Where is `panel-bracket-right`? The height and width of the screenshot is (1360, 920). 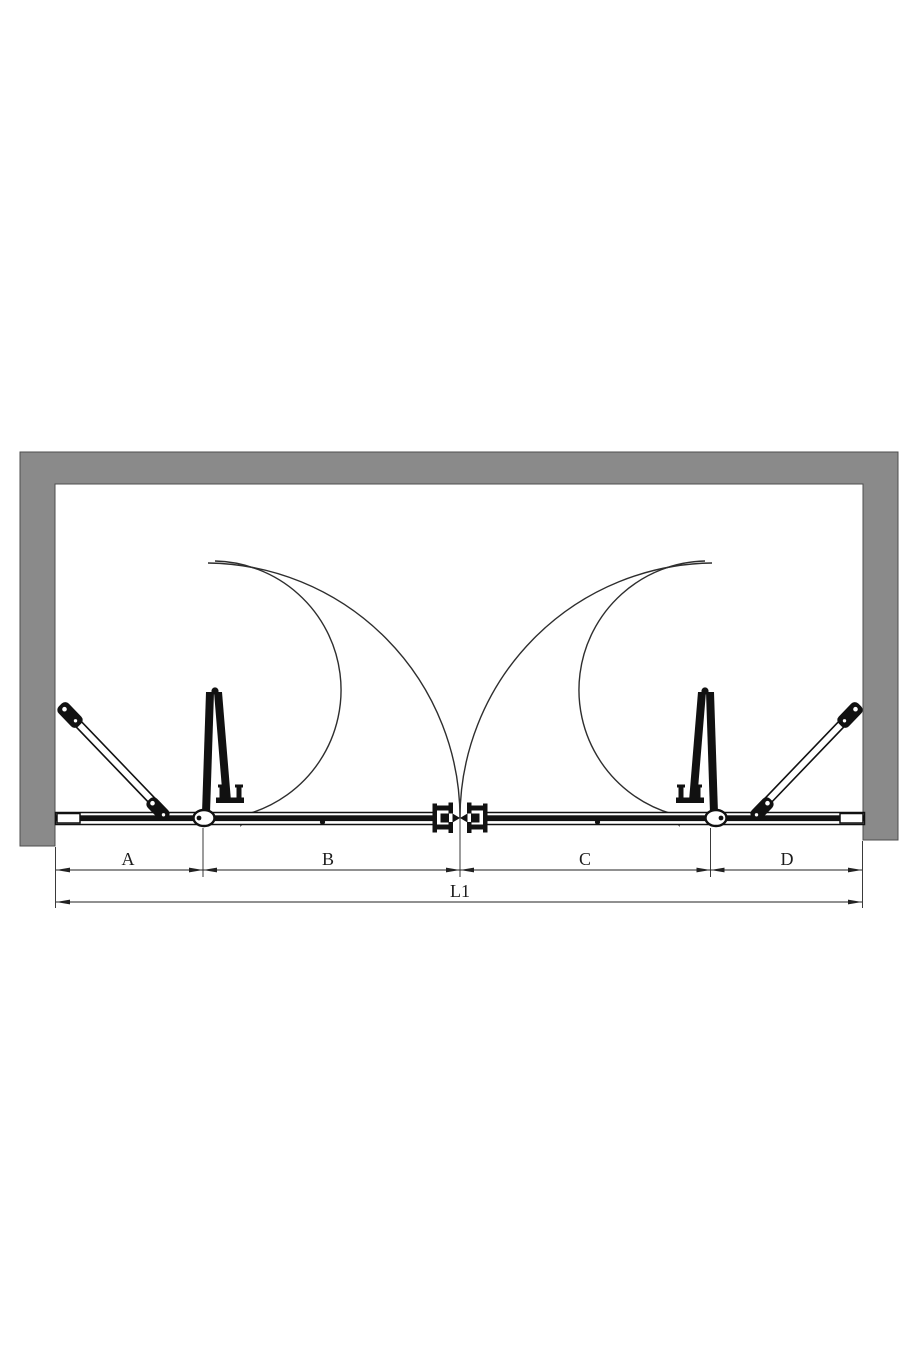
panel-bracket-right is located at coordinates (690, 793).